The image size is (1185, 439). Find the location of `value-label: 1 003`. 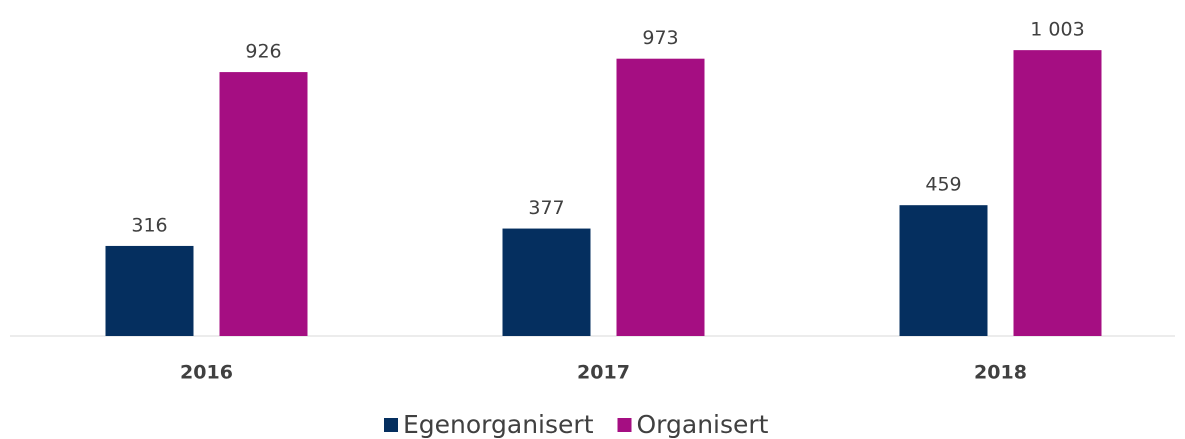

value-label: 1 003 is located at coordinates (1057, 30).